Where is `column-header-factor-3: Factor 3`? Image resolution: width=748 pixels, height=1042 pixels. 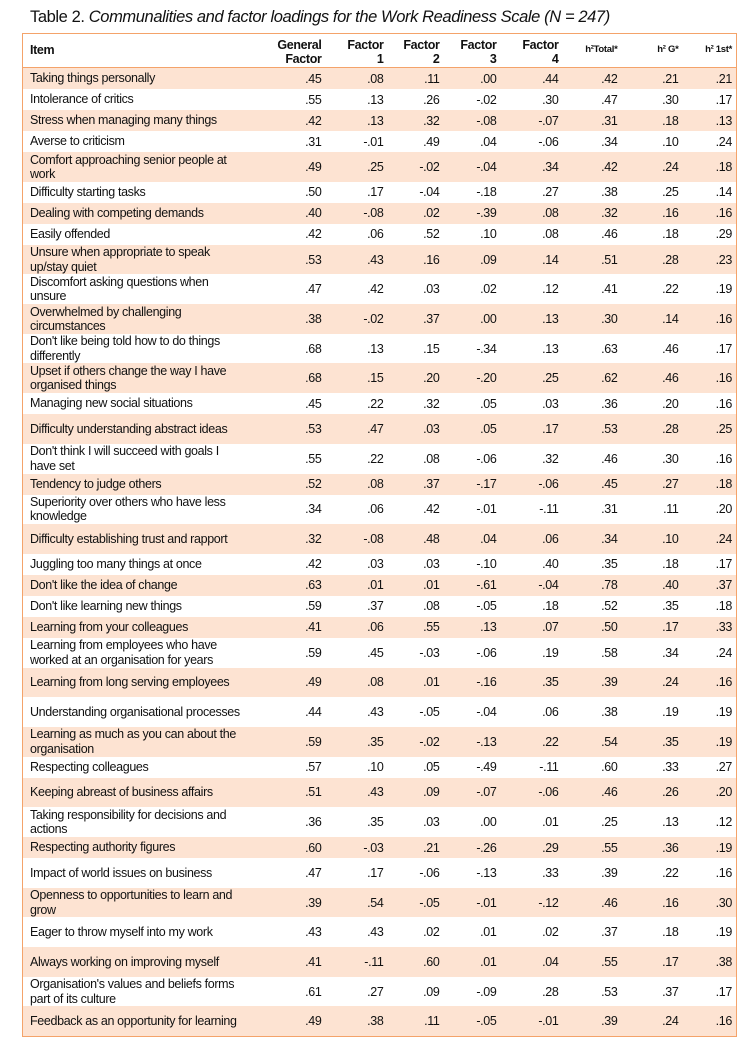
column-header-factor-3: Factor 3 is located at coordinates (472, 50).